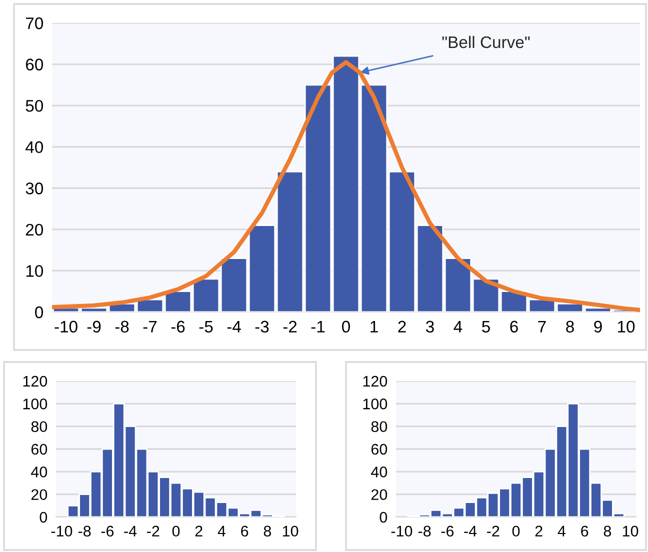 The height and width of the screenshot is (552, 648). Describe the element at coordinates (542, 326) in the screenshot. I see `x-tick-label: 7` at that location.